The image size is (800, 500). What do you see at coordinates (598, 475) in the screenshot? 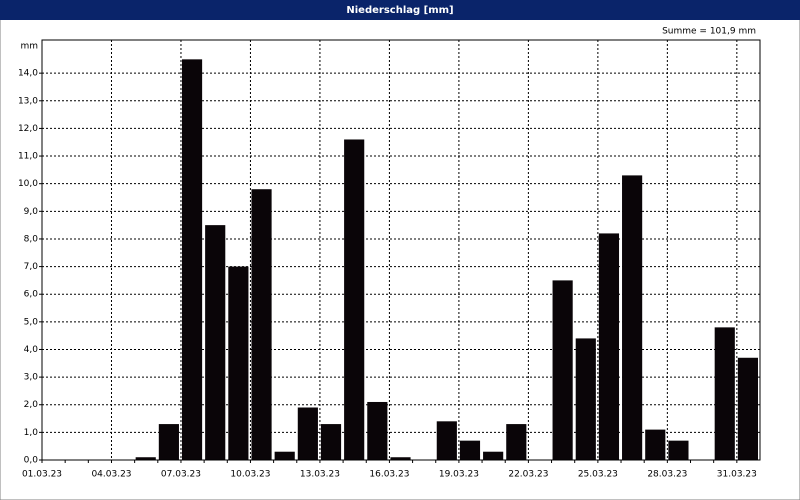
I see `x-tick-label: 25.03.23` at bounding box center [598, 475].